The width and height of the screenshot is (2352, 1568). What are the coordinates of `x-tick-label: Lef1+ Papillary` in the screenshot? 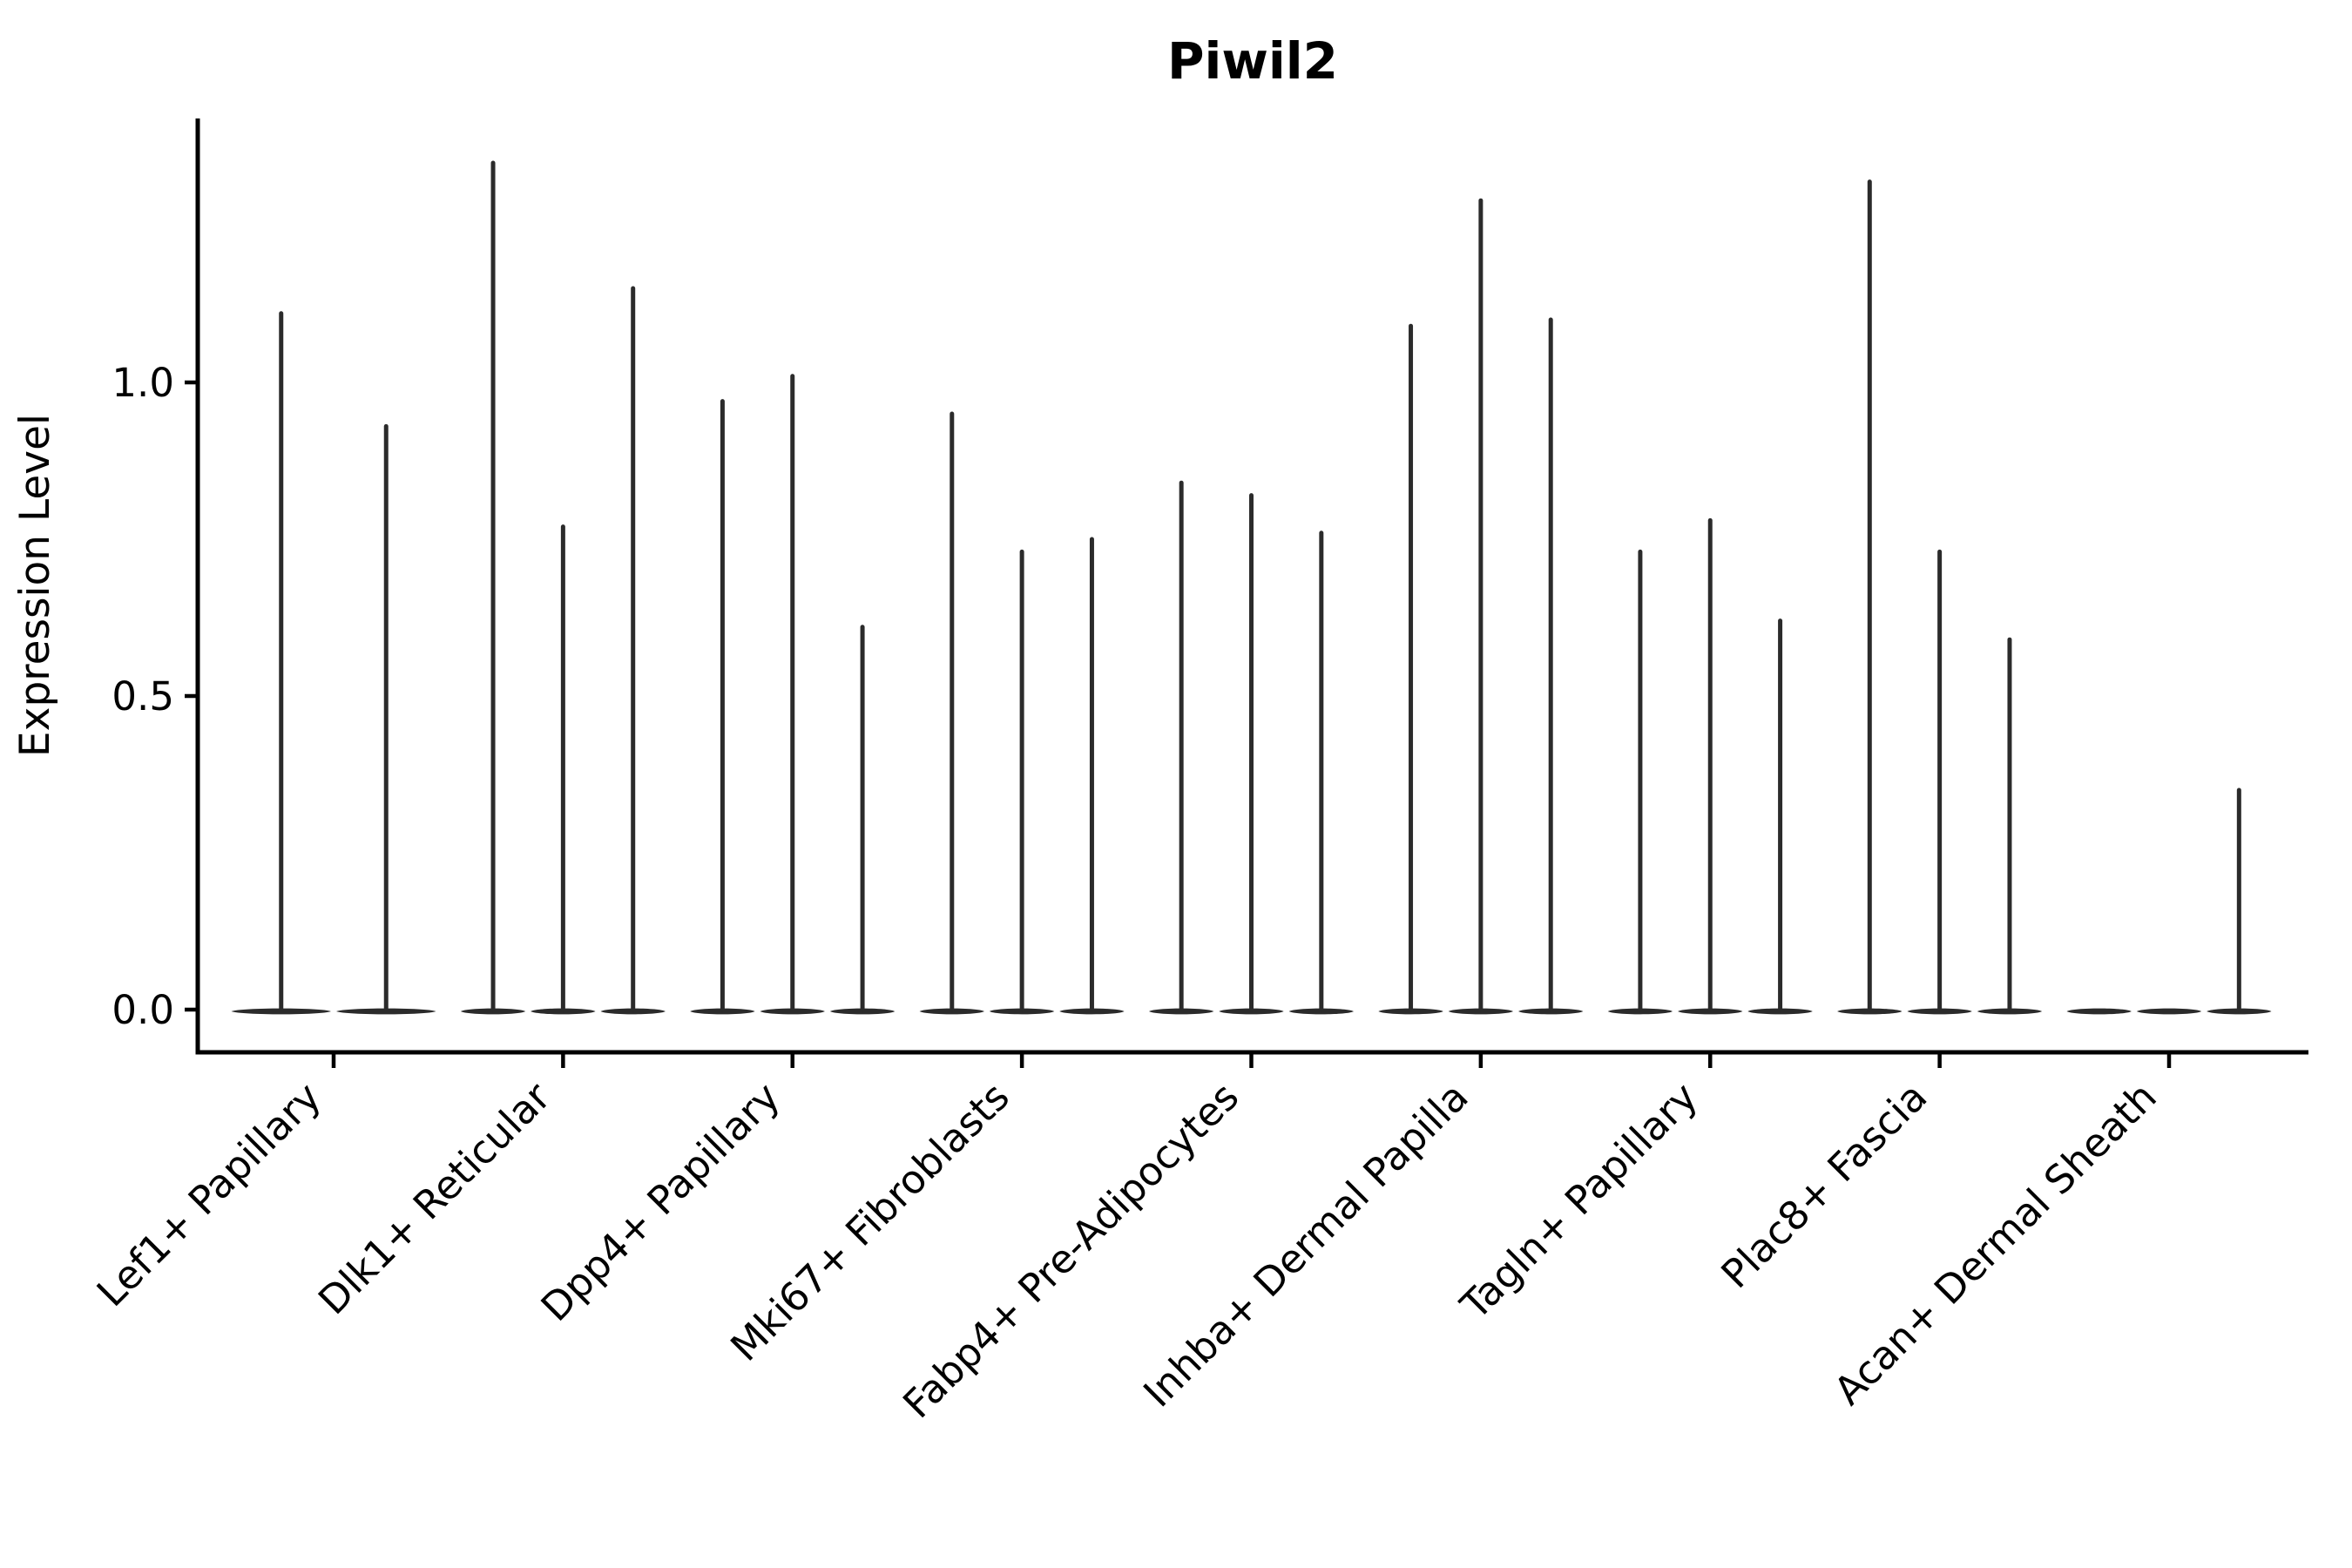 It's located at (209, 1194).